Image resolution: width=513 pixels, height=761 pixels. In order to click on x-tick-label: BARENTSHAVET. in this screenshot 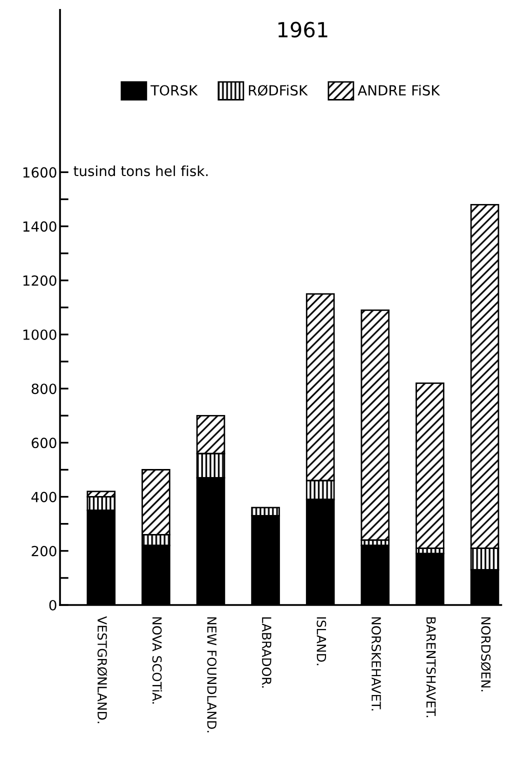, I will do `click(431, 667)`.